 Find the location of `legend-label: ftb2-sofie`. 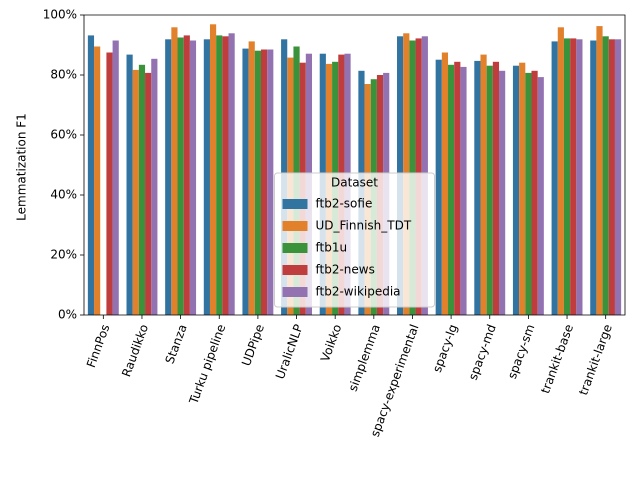

legend-label: ftb2-sofie is located at coordinates (344, 204).